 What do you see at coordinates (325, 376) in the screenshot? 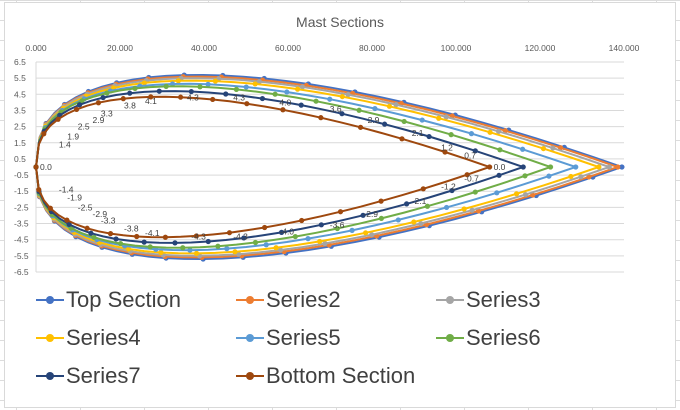
I see `legend-item: Bottom Section` at bounding box center [325, 376].